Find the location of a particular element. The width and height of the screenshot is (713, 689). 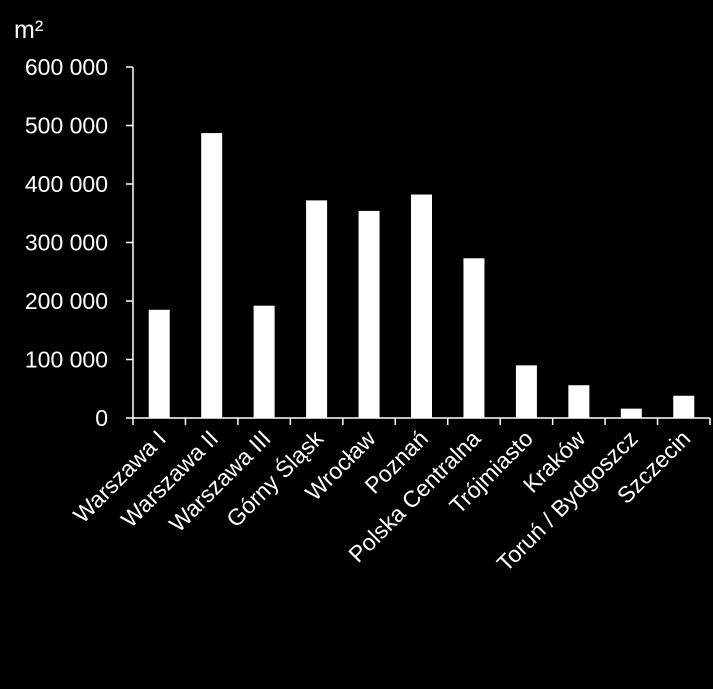

y-tick-label: 0 is located at coordinates (101, 418).